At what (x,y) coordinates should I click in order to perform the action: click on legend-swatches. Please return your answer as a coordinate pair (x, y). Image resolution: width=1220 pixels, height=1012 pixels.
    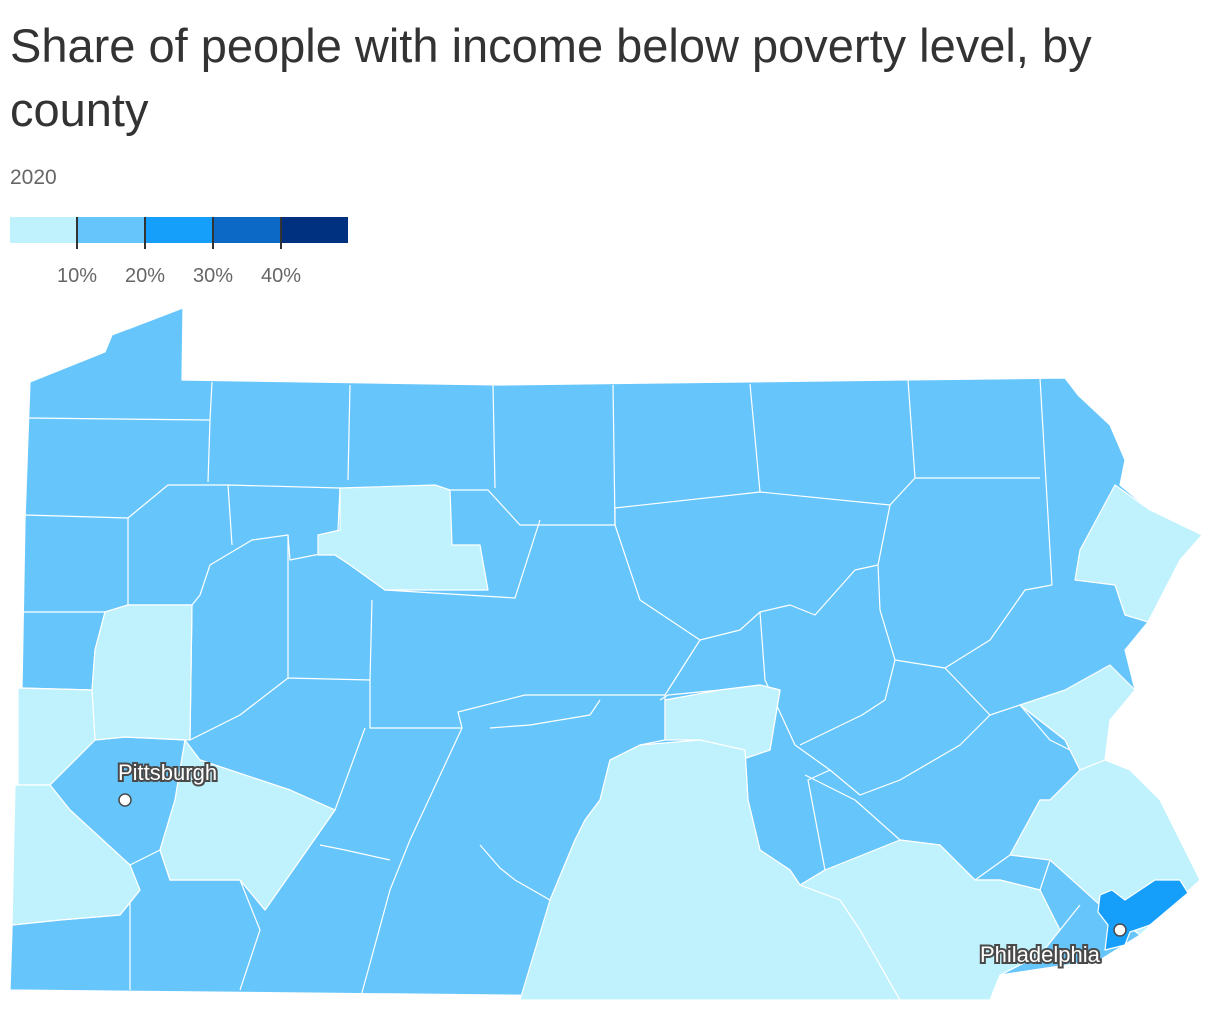
    Looking at the image, I should click on (179, 230).